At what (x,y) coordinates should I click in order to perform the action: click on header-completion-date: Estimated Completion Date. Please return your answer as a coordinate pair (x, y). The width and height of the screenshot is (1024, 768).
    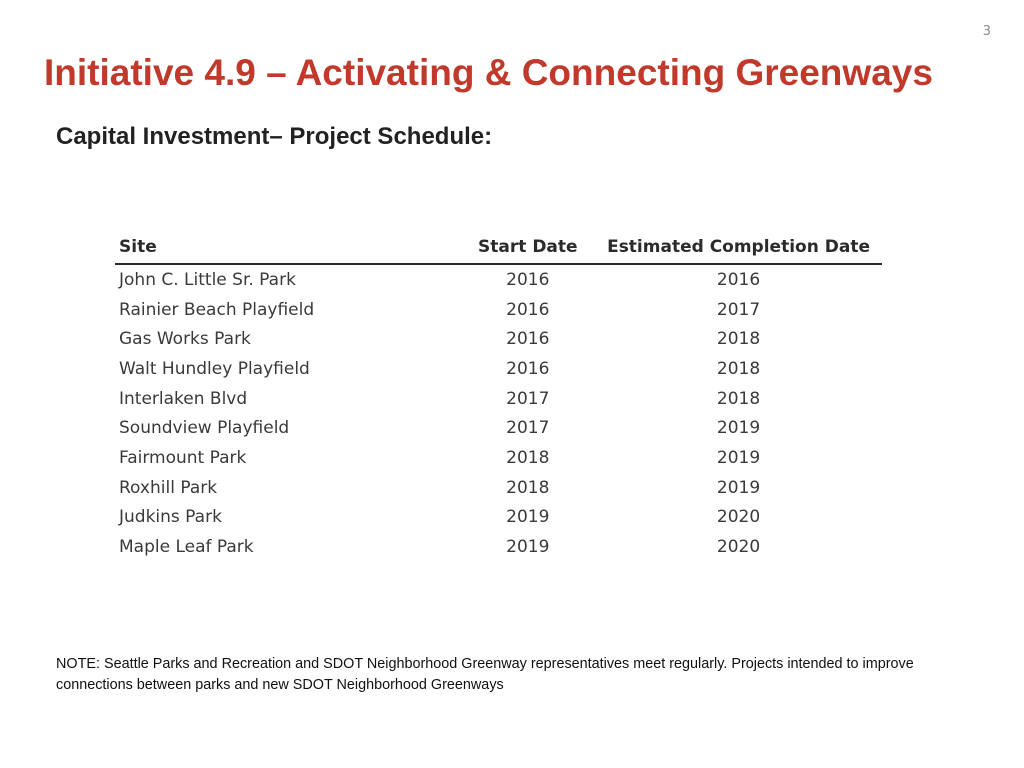
    Looking at the image, I should click on (738, 249).